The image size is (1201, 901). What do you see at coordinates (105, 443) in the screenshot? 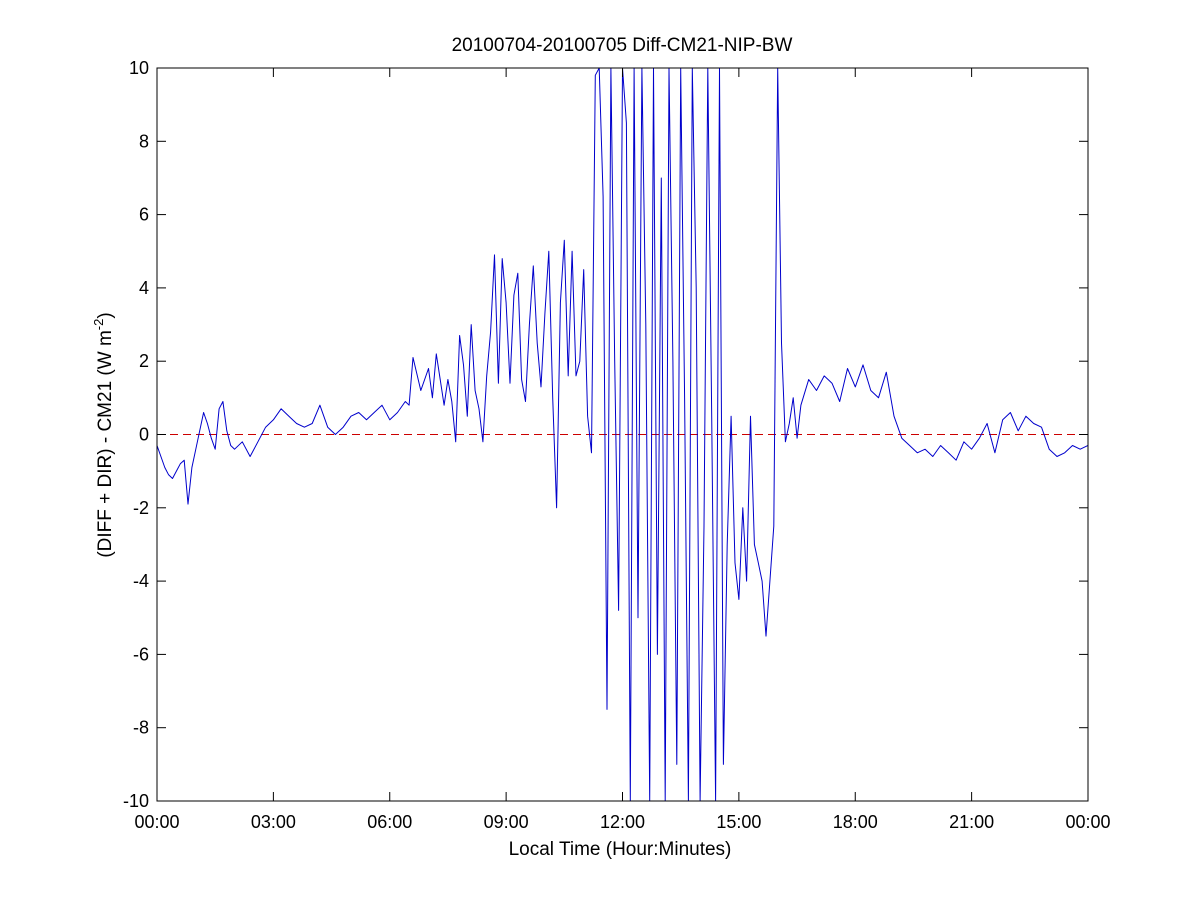
I see `y-axis-label-main: (DIFF + DIR) - CM21 (W m` at bounding box center [105, 443].